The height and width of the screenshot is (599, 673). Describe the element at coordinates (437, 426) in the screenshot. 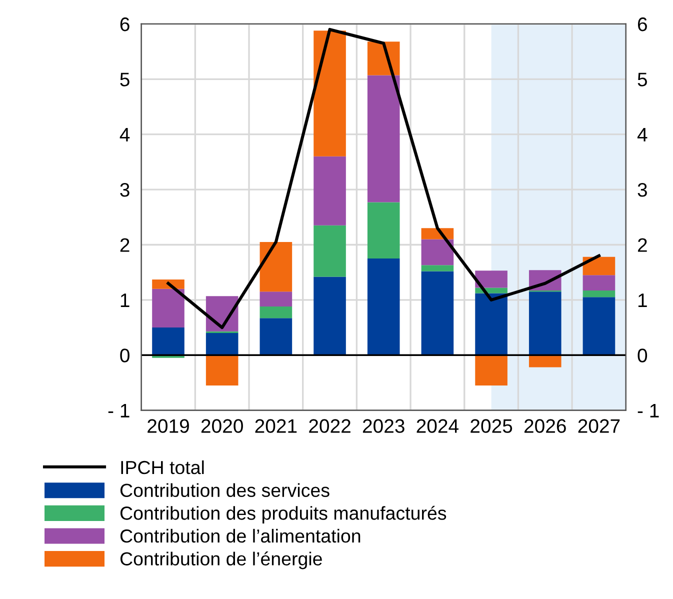

I see `x-tick-label: 2024` at that location.